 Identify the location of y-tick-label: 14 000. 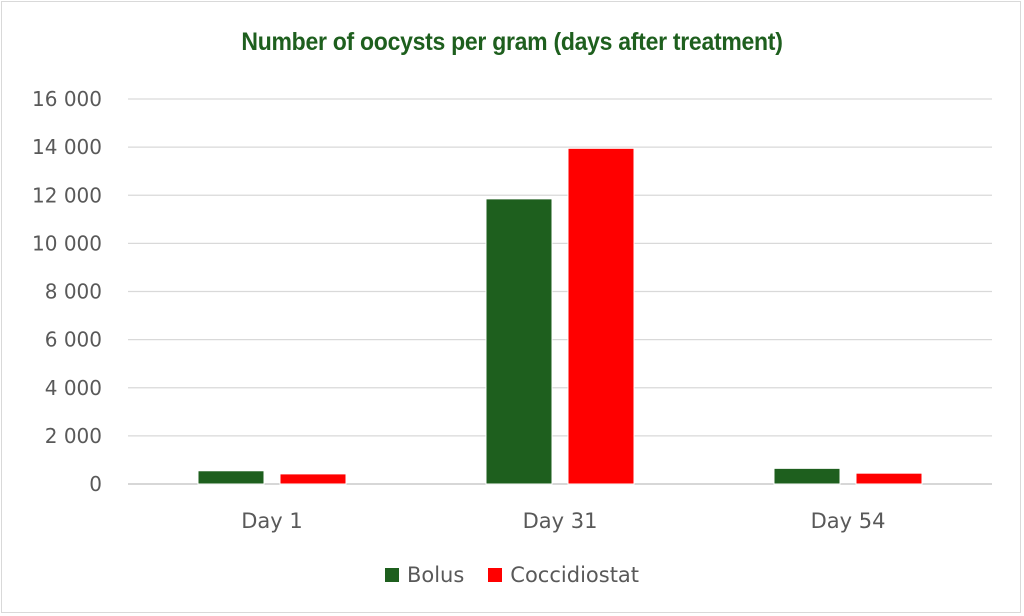
(67, 147).